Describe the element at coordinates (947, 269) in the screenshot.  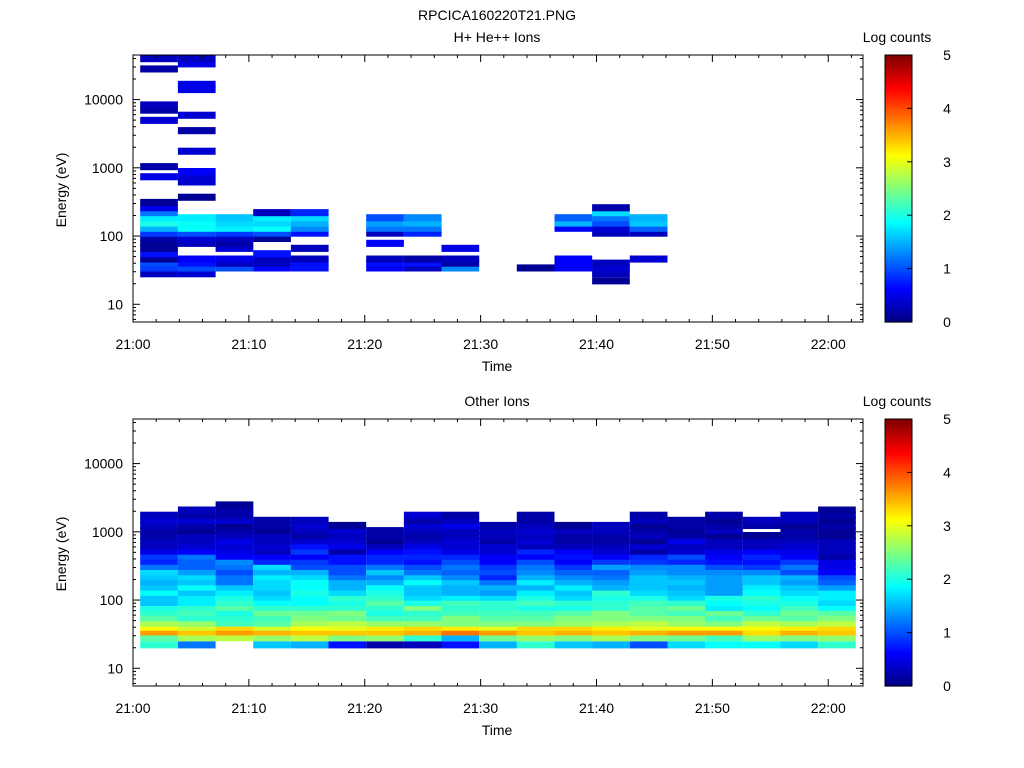
I see `colorbar-tick-label: 1` at that location.